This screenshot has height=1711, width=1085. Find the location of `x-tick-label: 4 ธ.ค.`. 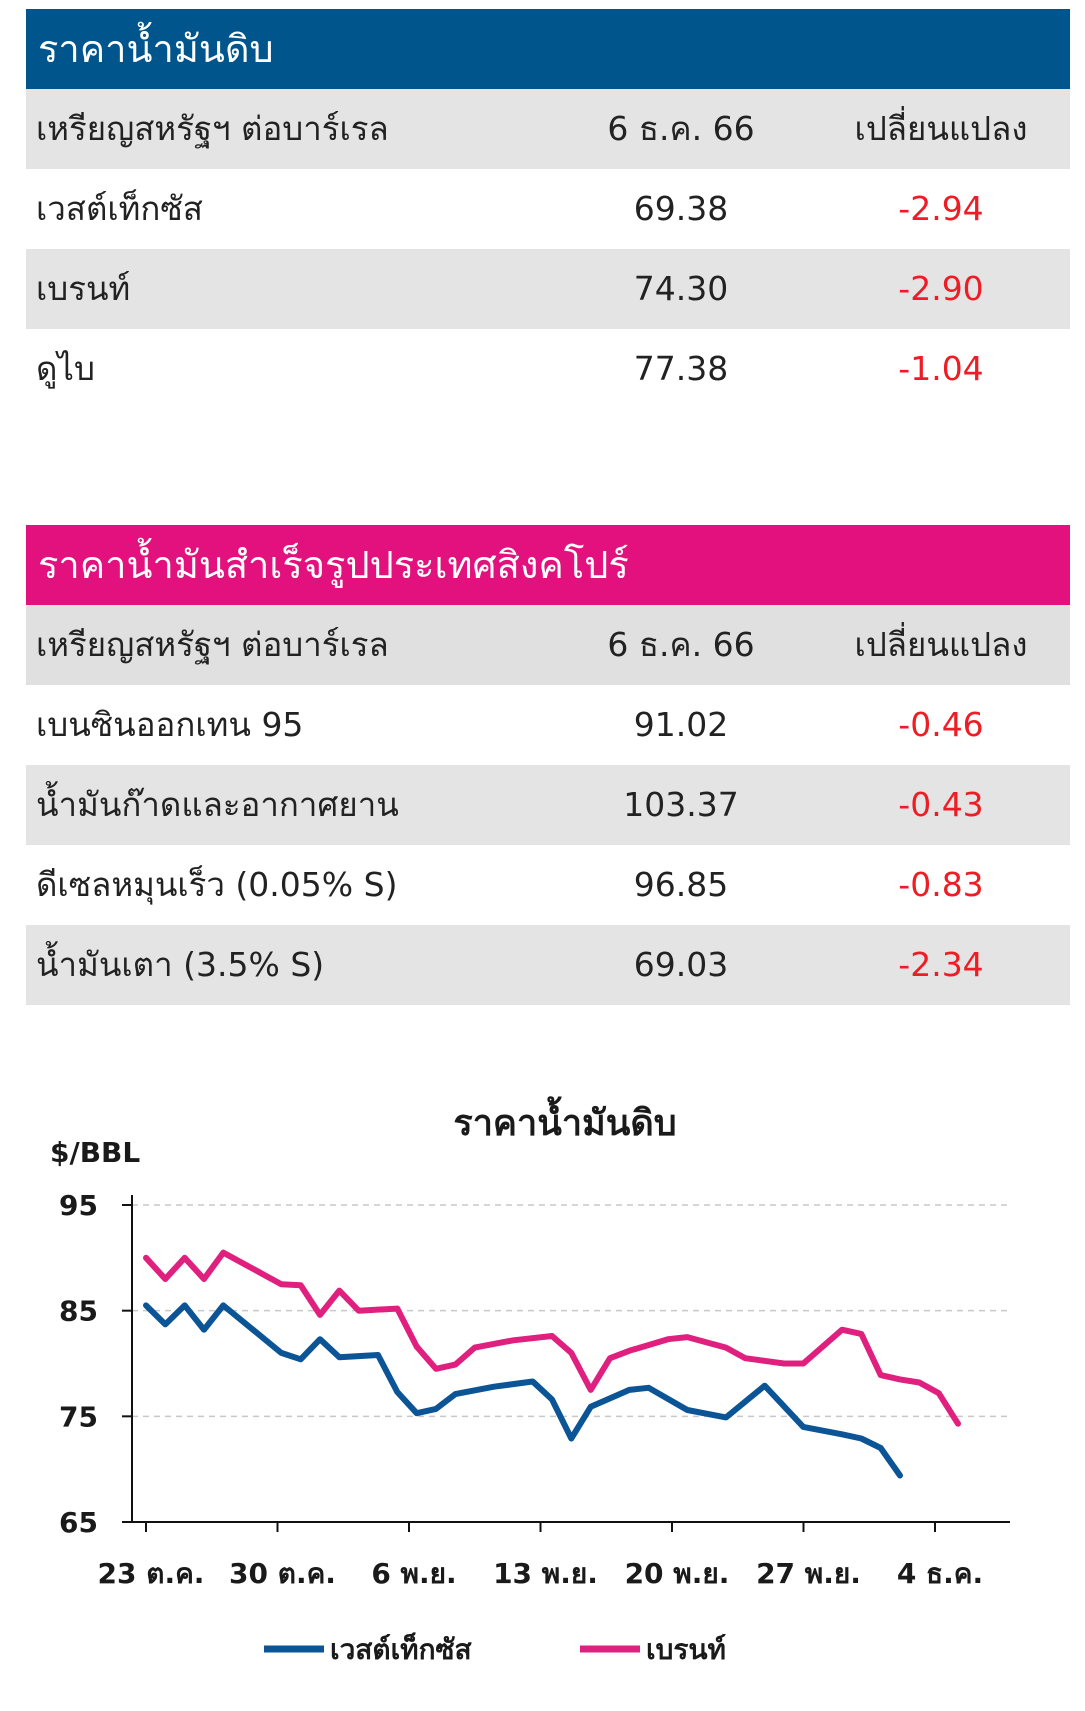

x-tick-label: 4 ธ.ค. is located at coordinates (940, 1573).